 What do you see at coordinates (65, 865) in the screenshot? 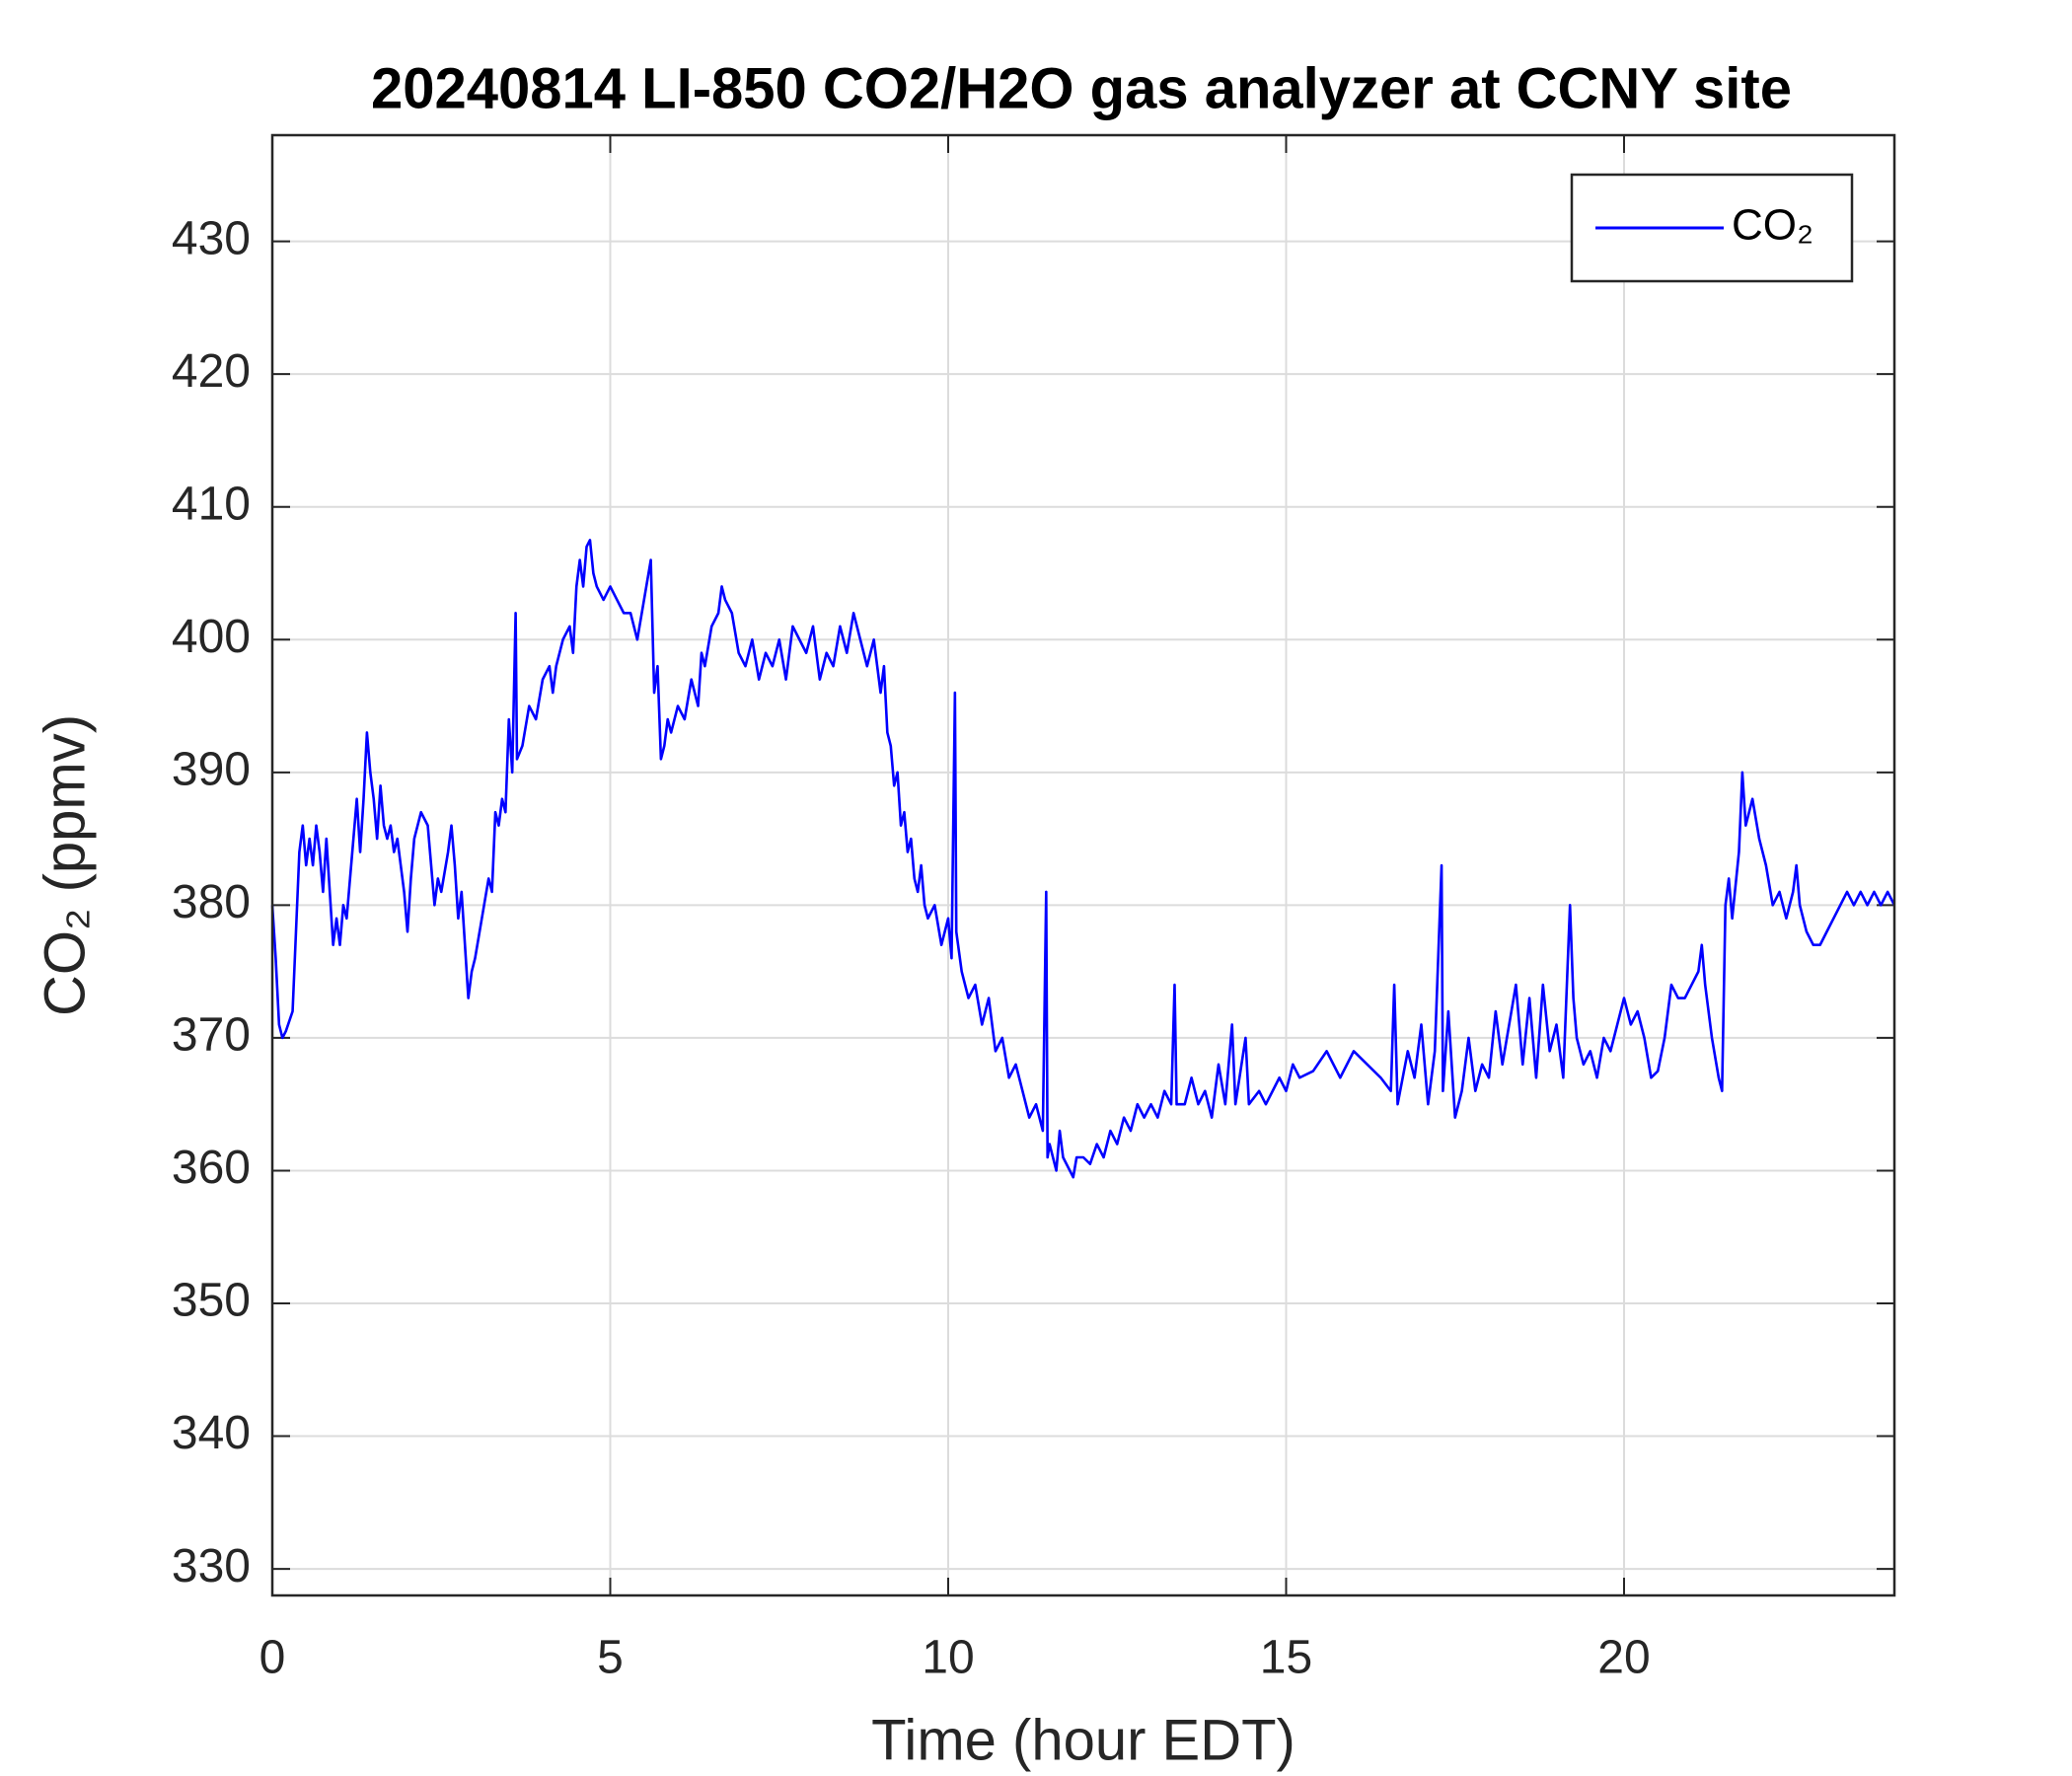
I see `y-axis-label: CO₂ (ppmv)` at bounding box center [65, 865].